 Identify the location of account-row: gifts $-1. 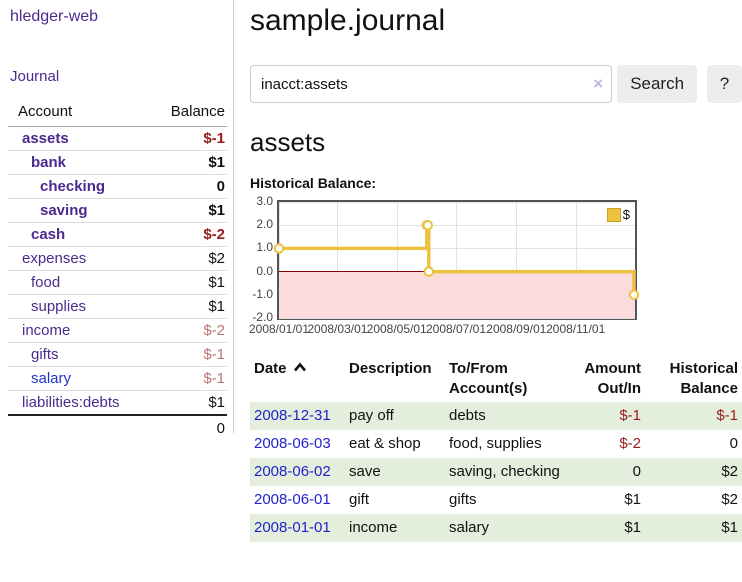
(117, 354).